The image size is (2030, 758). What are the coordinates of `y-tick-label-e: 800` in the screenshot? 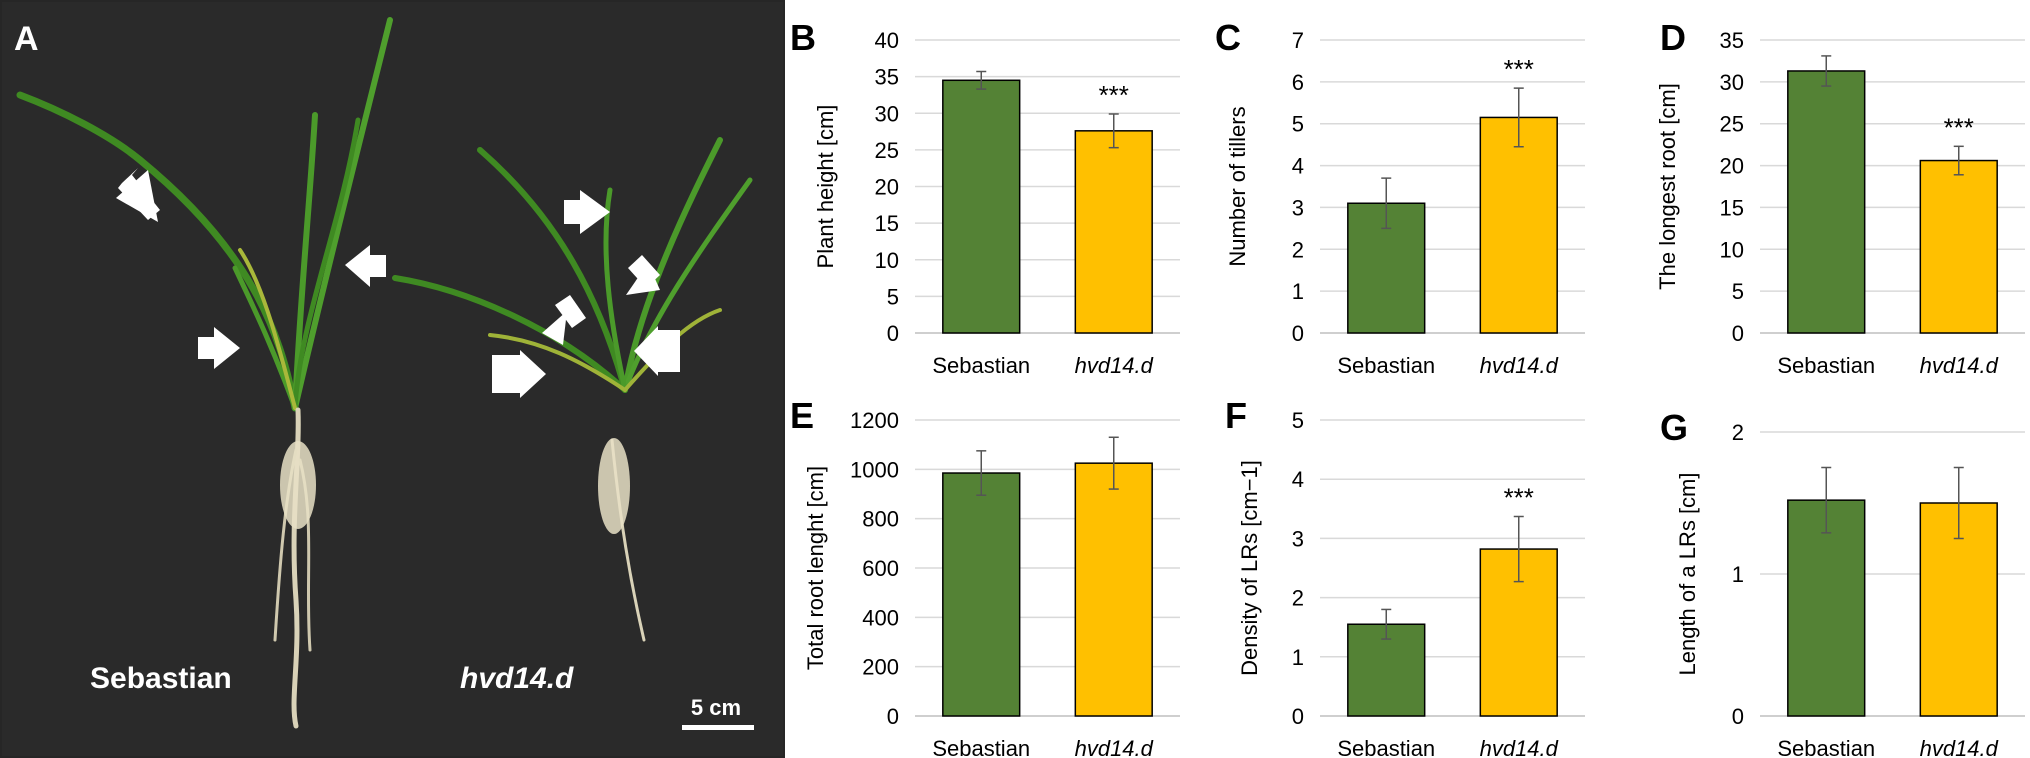 It's located at (880, 519).